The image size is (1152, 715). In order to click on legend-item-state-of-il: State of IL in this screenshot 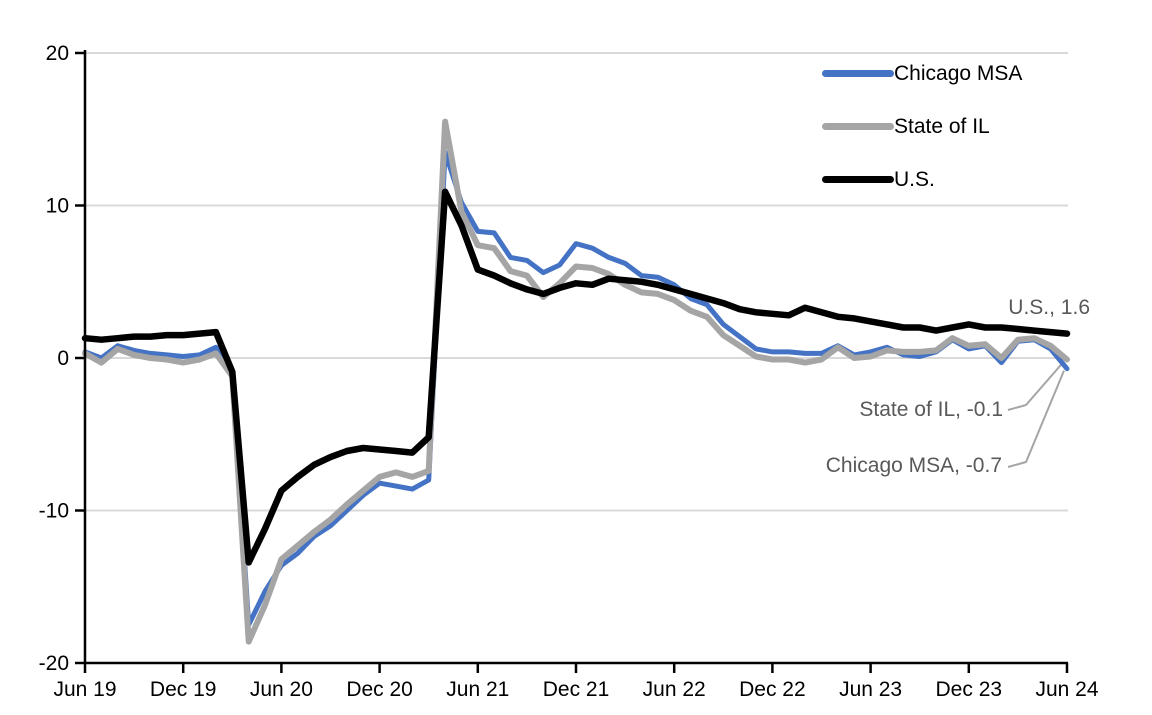, I will do `click(922, 126)`.